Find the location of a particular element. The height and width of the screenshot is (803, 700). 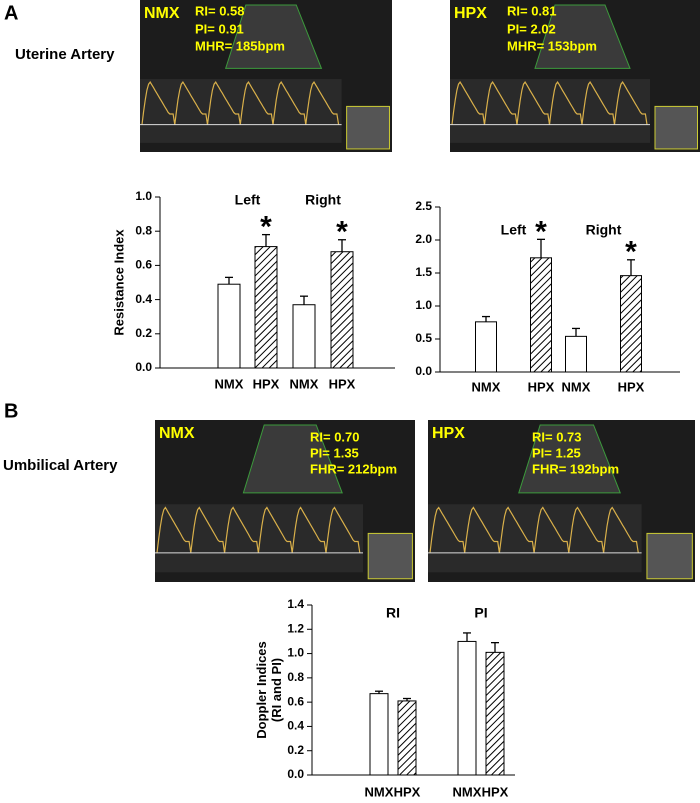

image-measure: RI= 0.73 is located at coordinates (557, 436).